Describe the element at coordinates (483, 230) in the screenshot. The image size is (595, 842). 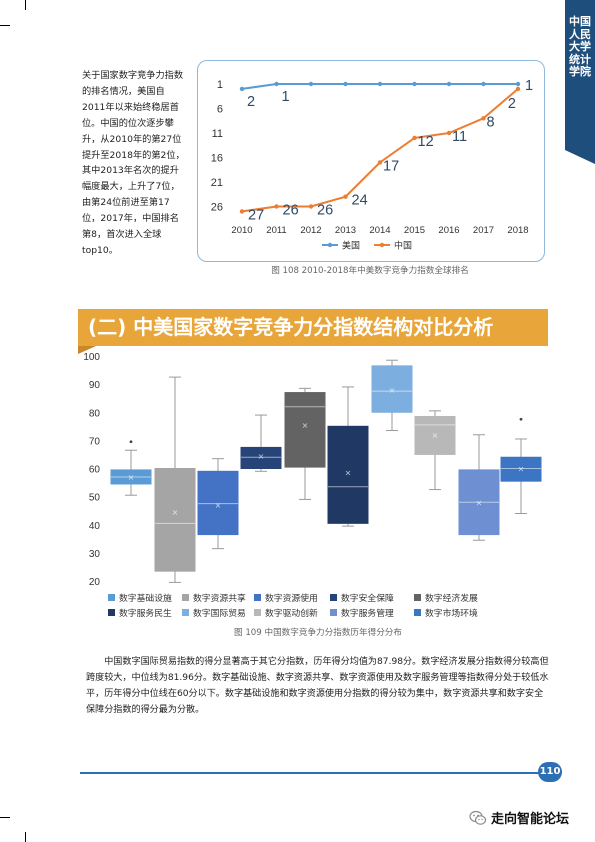
I see `x-tick-label: 2017` at that location.